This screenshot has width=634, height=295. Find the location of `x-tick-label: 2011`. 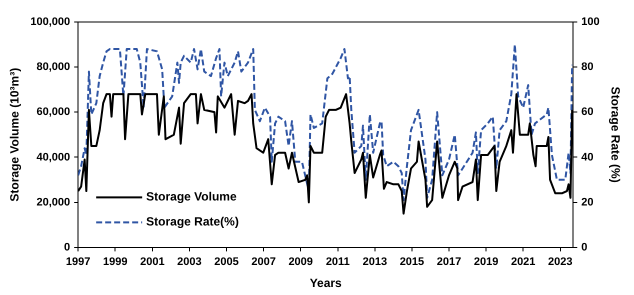

x-tick-label: 2011 is located at coordinates (338, 262).